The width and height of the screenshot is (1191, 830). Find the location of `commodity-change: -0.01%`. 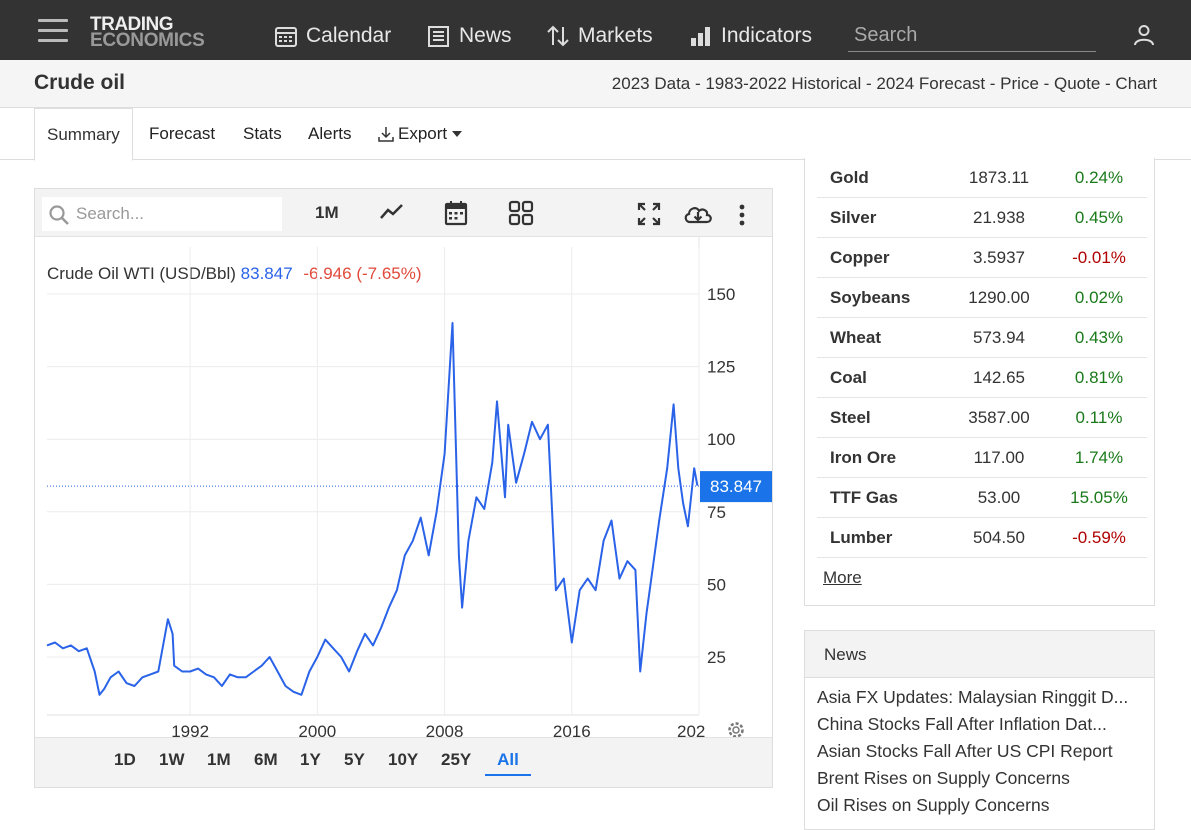

commodity-change: -0.01% is located at coordinates (1099, 257).